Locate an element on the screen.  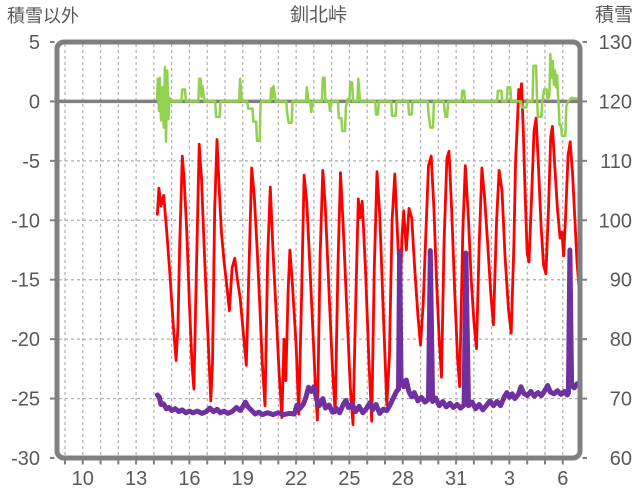
x-axis-label: 10 is located at coordinates (83, 479).